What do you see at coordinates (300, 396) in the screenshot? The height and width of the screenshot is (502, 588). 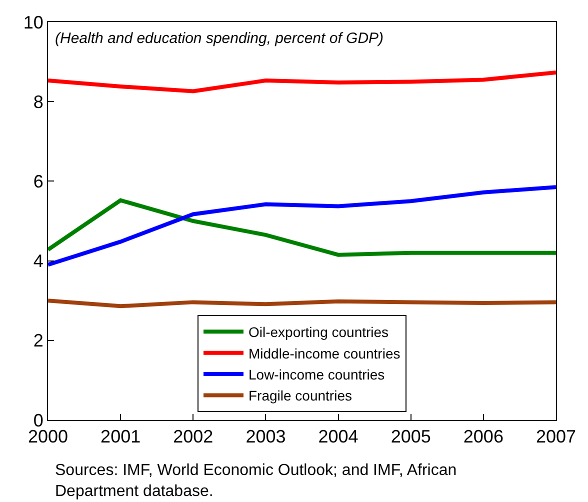 I see `legend-label: Fragile countries` at bounding box center [300, 396].